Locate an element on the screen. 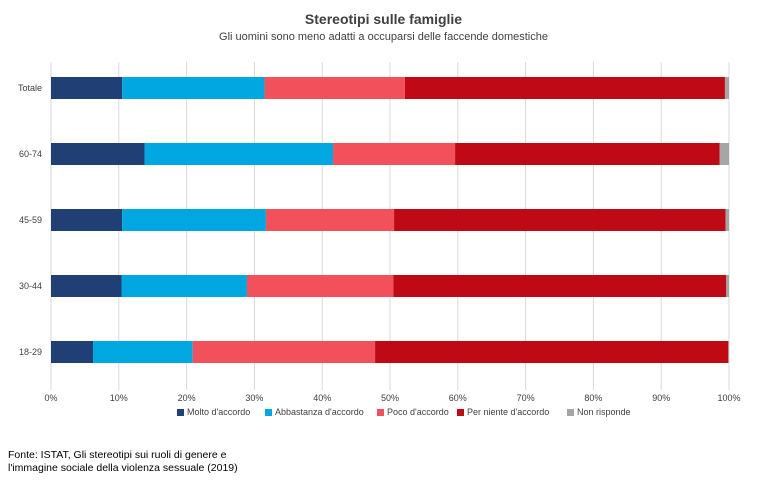  category-label: 18-29 is located at coordinates (30, 352).